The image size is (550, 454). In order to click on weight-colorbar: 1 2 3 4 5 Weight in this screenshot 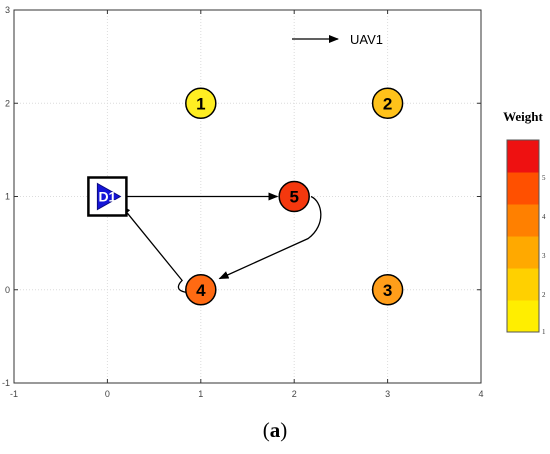, I will do `click(524, 222)`.